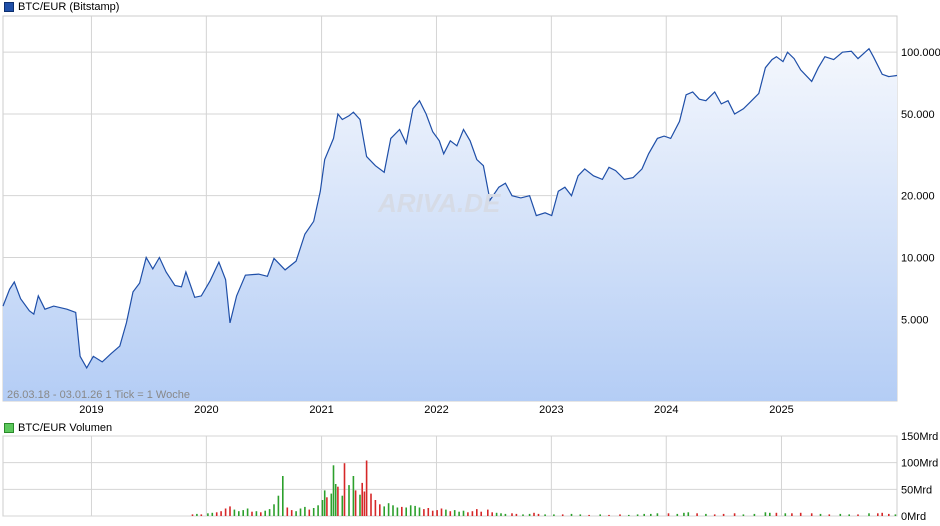 The height and width of the screenshot is (526, 940). I want to click on volume-plot-frame, so click(450, 476).